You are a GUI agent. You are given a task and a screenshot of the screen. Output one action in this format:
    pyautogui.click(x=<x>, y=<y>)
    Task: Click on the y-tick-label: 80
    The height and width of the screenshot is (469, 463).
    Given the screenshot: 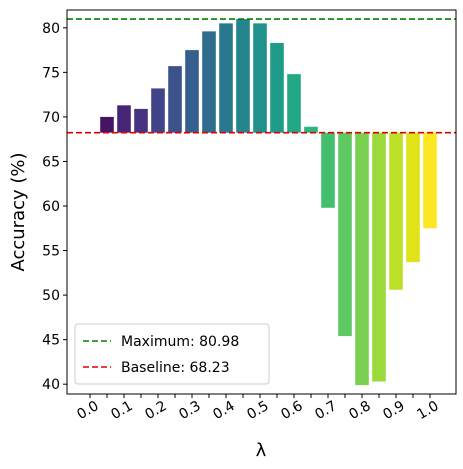 What is the action you would take?
    pyautogui.click(x=51, y=29)
    